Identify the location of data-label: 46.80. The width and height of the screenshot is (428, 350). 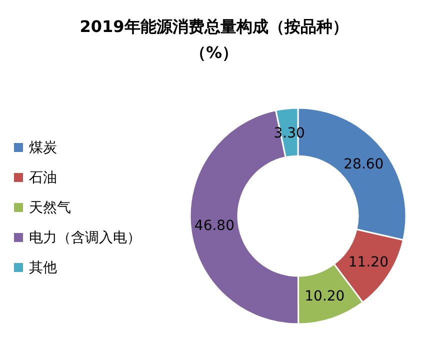
(214, 226).